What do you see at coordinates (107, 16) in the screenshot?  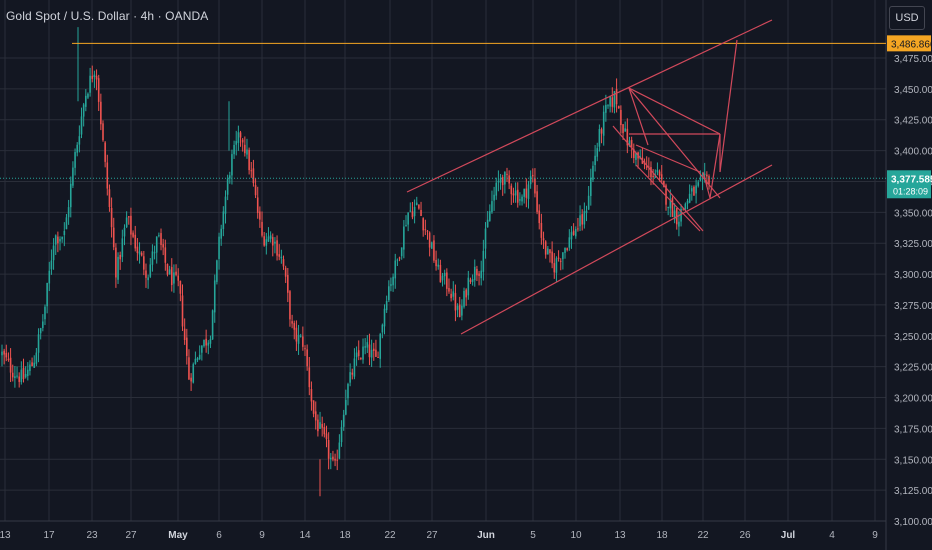 I see `chart-title: Gold Spot / U.S. Dollar · 4h · OANDA` at bounding box center [107, 16].